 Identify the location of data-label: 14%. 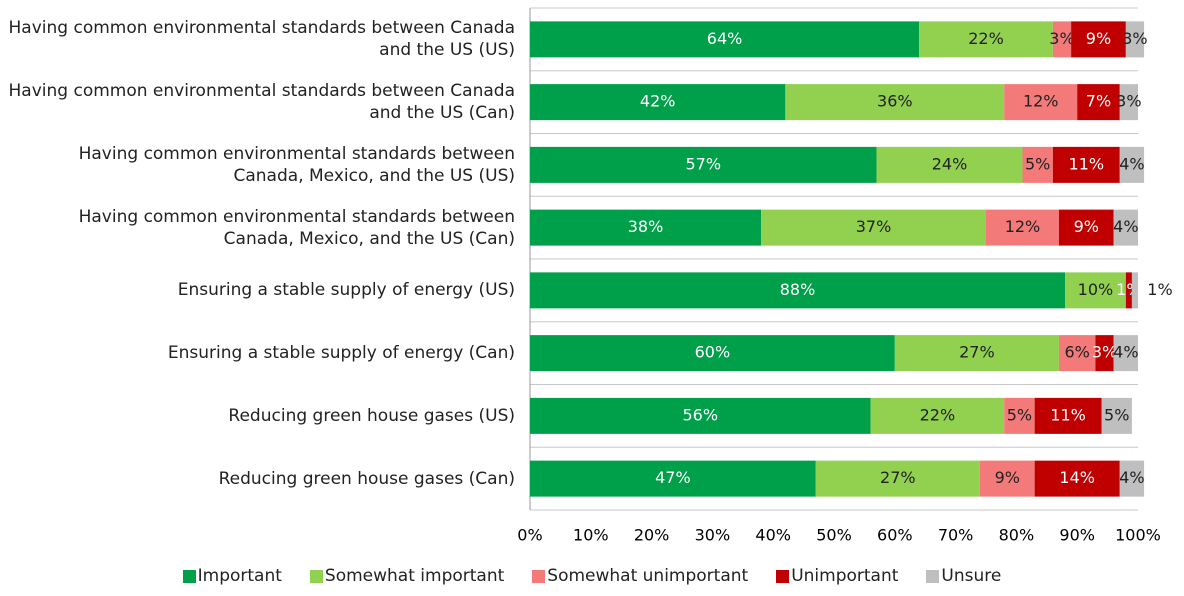
(1077, 477).